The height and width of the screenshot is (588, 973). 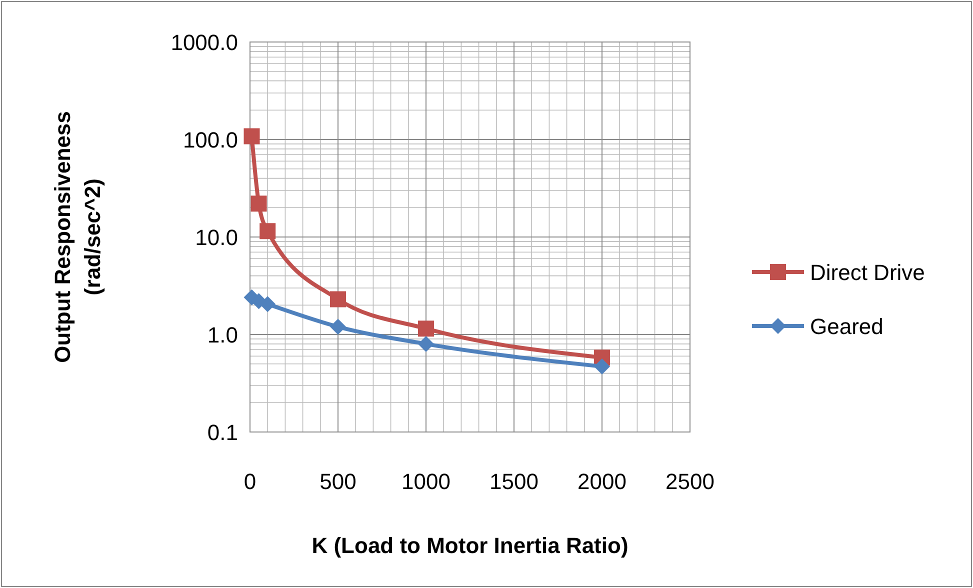 I want to click on x-tick-label: 1000, so click(x=426, y=481).